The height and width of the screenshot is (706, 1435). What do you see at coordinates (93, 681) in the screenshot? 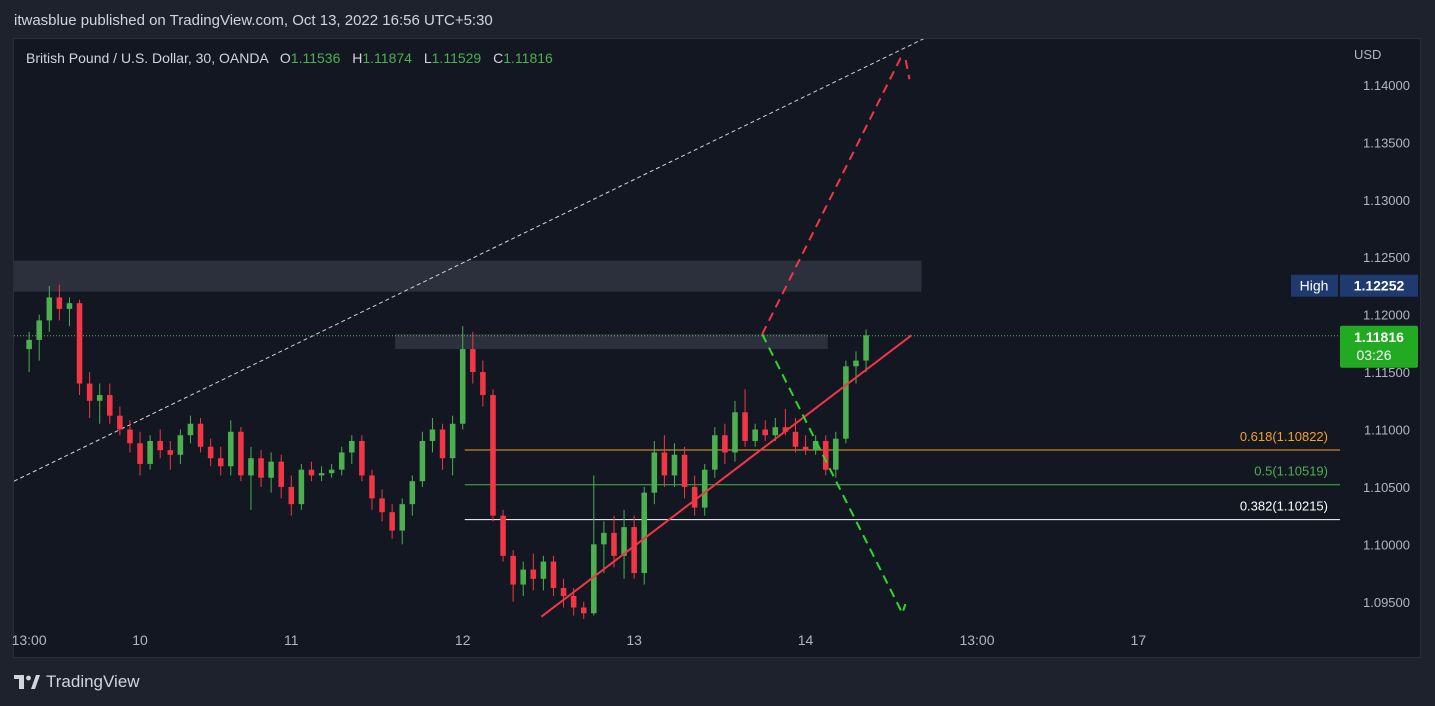
I see `tradingview-brand: TradingView` at bounding box center [93, 681].